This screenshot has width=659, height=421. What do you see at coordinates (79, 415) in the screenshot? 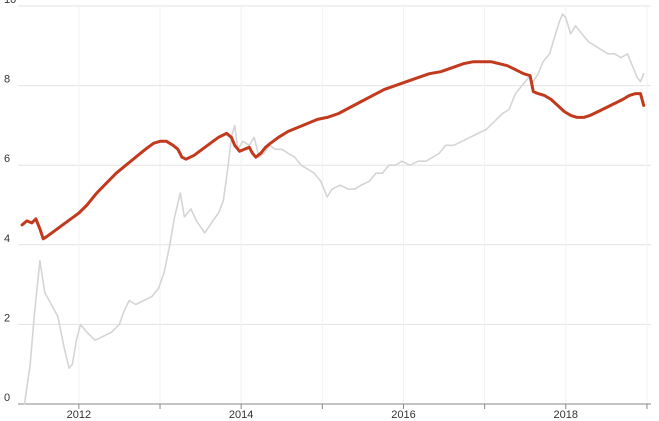
I see `x-tick-label: 2012` at bounding box center [79, 415].